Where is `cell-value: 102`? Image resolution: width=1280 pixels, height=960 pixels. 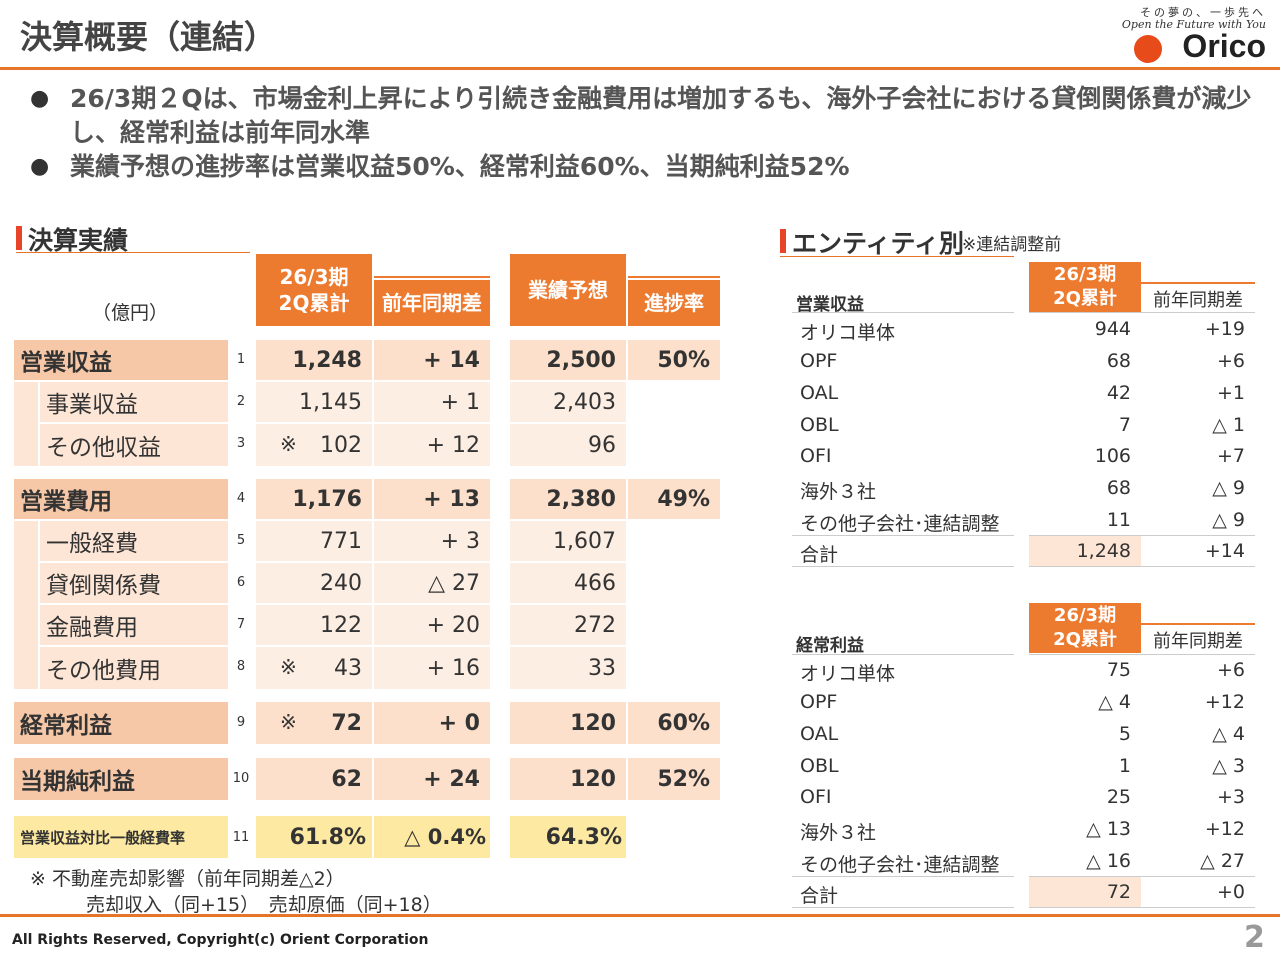
cell-value: 102 is located at coordinates (314, 445).